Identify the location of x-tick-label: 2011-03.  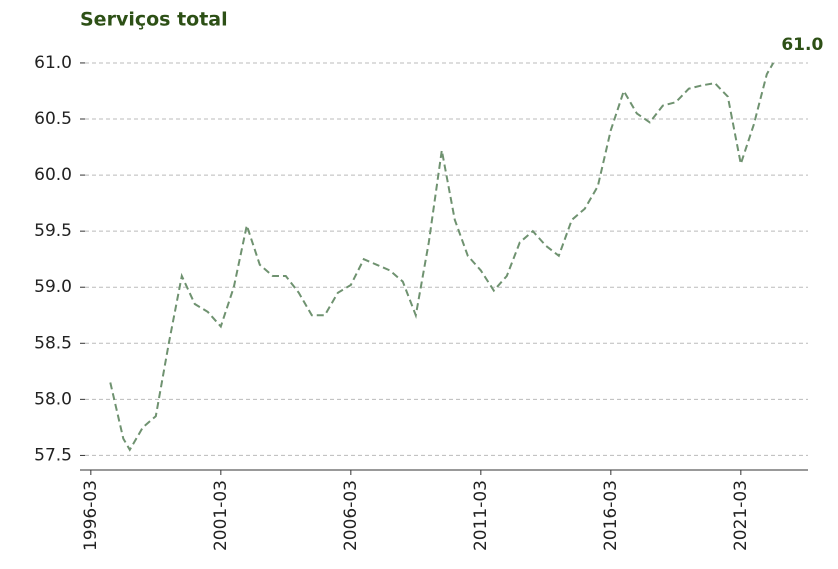
(481, 515).